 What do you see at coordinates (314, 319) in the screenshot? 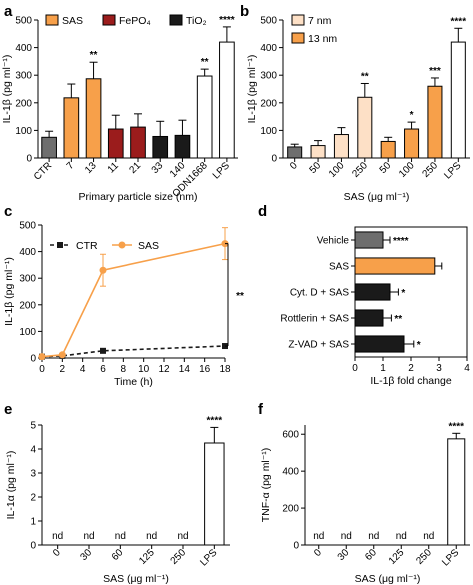
I see `category-label: Rottlerin + SAS` at bounding box center [314, 319].